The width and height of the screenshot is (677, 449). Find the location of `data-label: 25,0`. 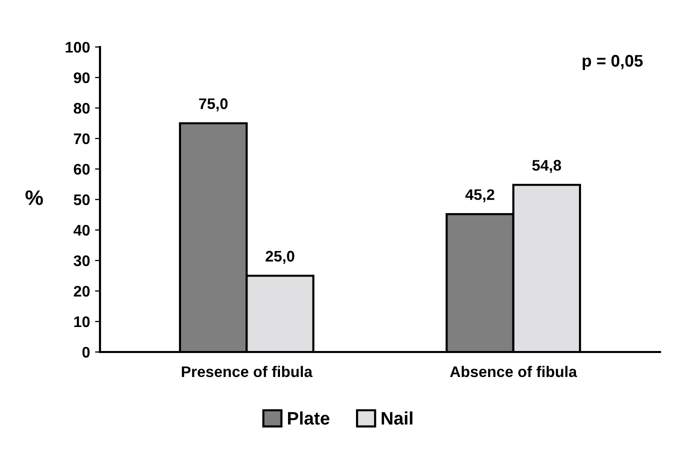

data-label: 25,0 is located at coordinates (280, 257).